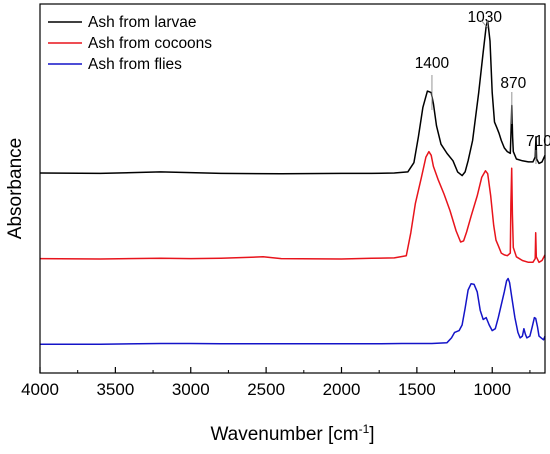 The width and height of the screenshot is (550, 454). I want to click on x-tick-label: 1000, so click(492, 389).